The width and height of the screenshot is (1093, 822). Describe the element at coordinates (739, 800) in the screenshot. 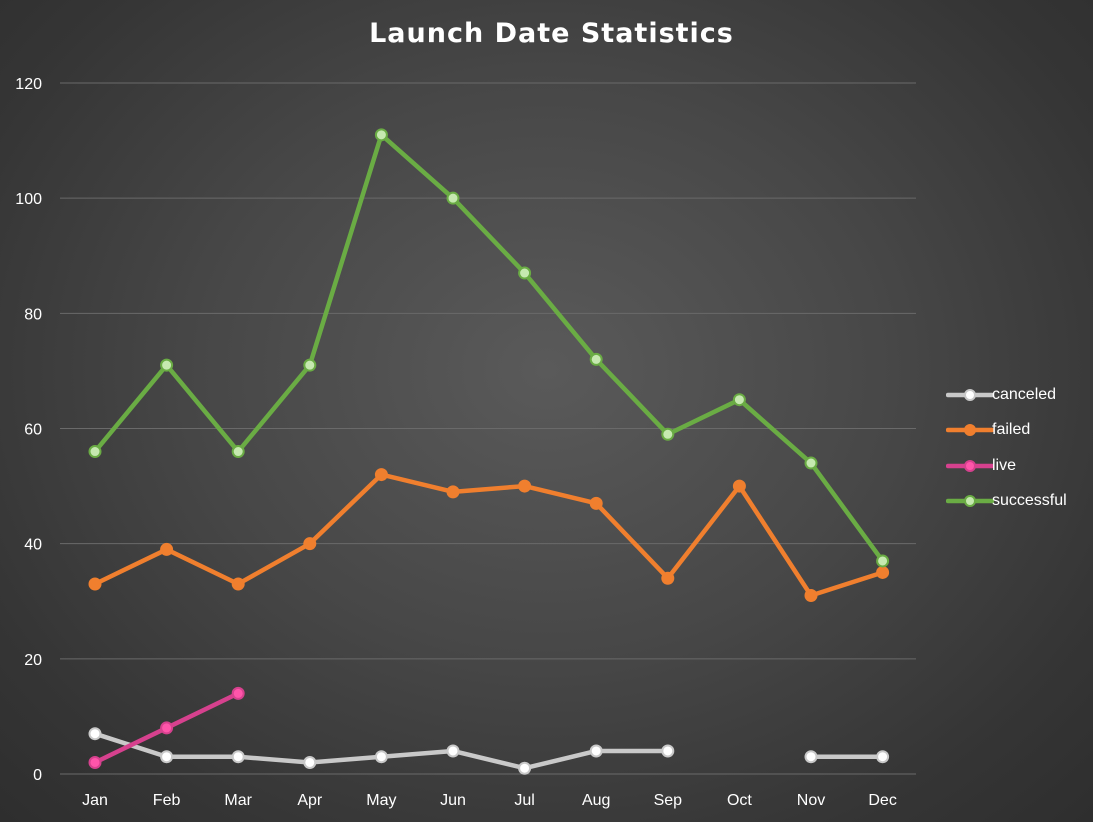

I see `x-tick-label: Oct` at that location.